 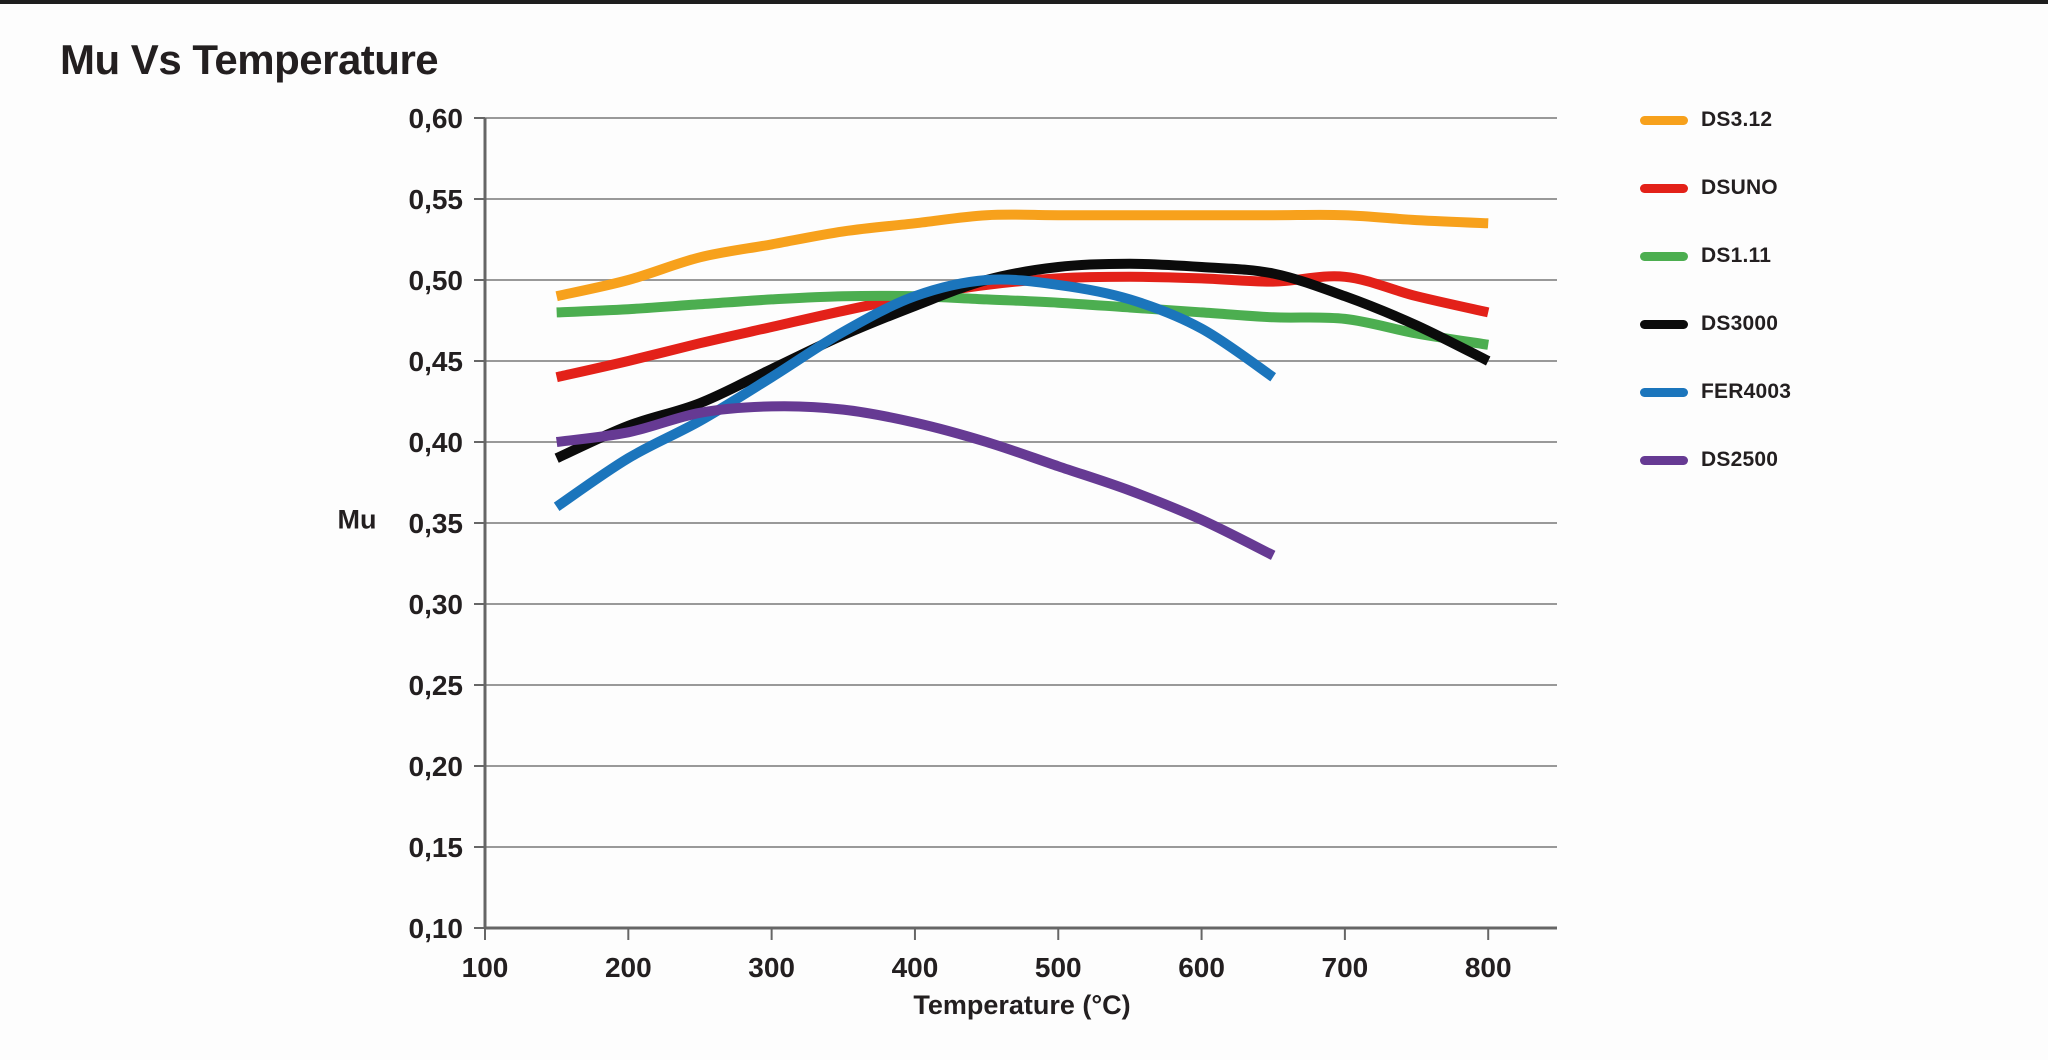 What do you see at coordinates (1345, 967) in the screenshot?
I see `x-tick-label: 700` at bounding box center [1345, 967].